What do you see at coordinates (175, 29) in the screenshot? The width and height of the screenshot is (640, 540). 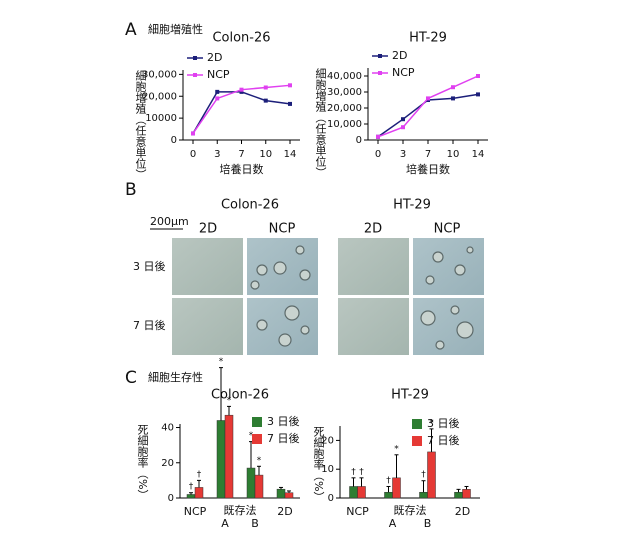 I see `panel-title: 細胞増殖性` at bounding box center [175, 29].